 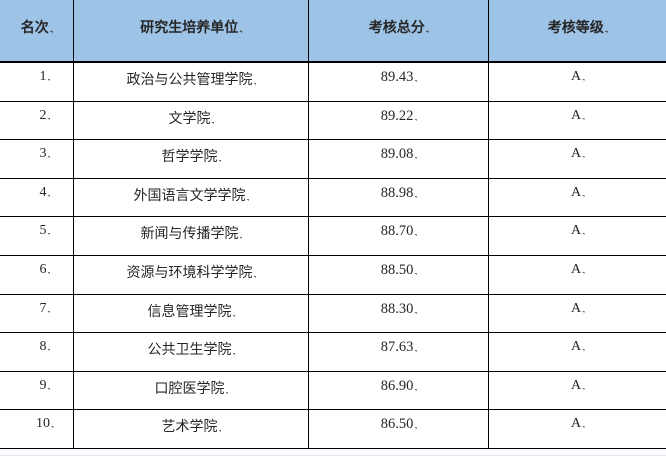 I want to click on score-cell: 88.50.,, so click(x=399, y=274).